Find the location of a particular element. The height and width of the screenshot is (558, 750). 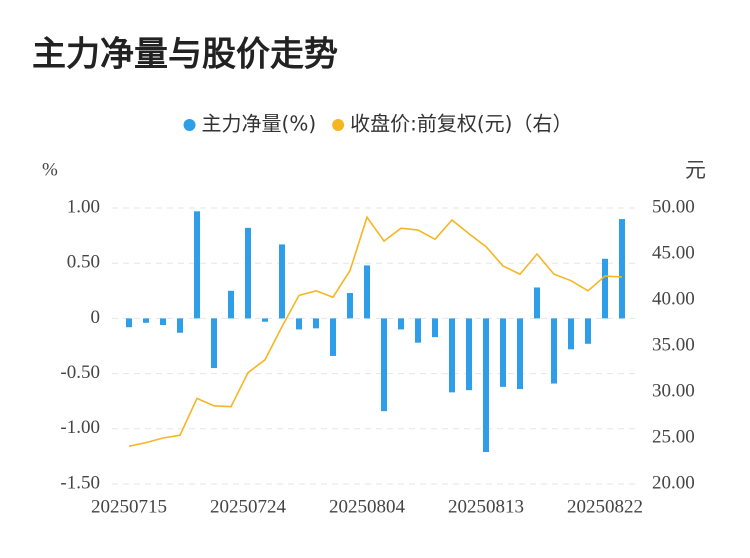

x-tick-label: 20250822 is located at coordinates (605, 506).